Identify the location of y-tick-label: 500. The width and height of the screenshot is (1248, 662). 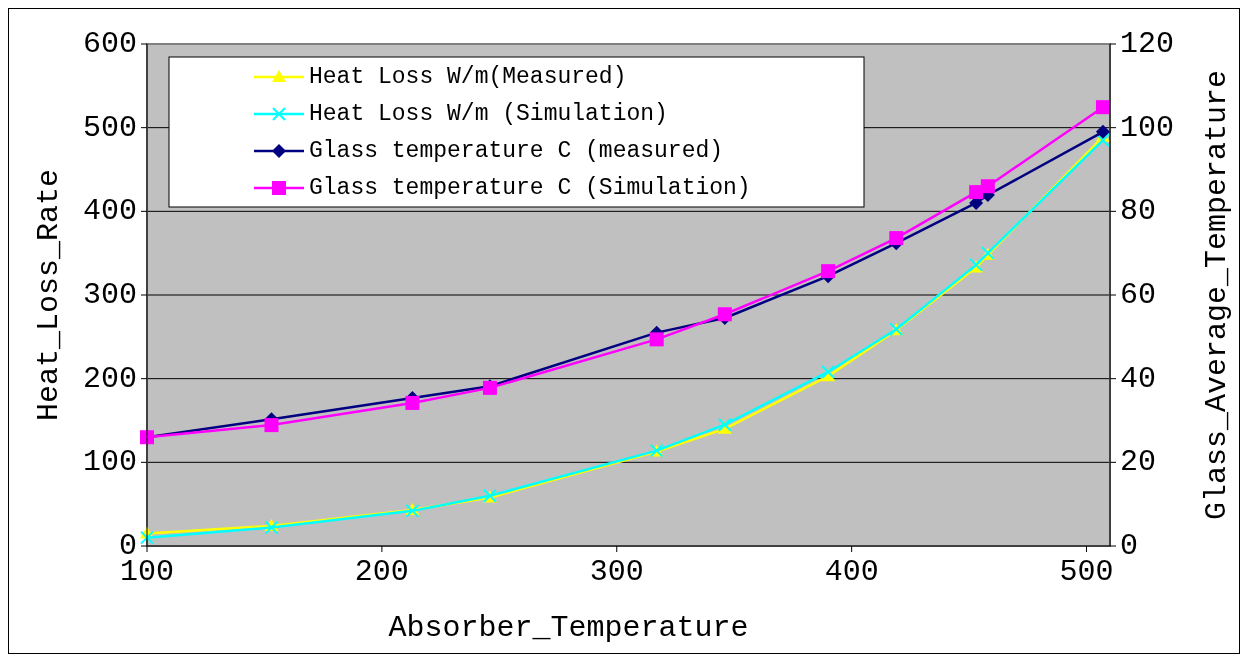
(109, 127).